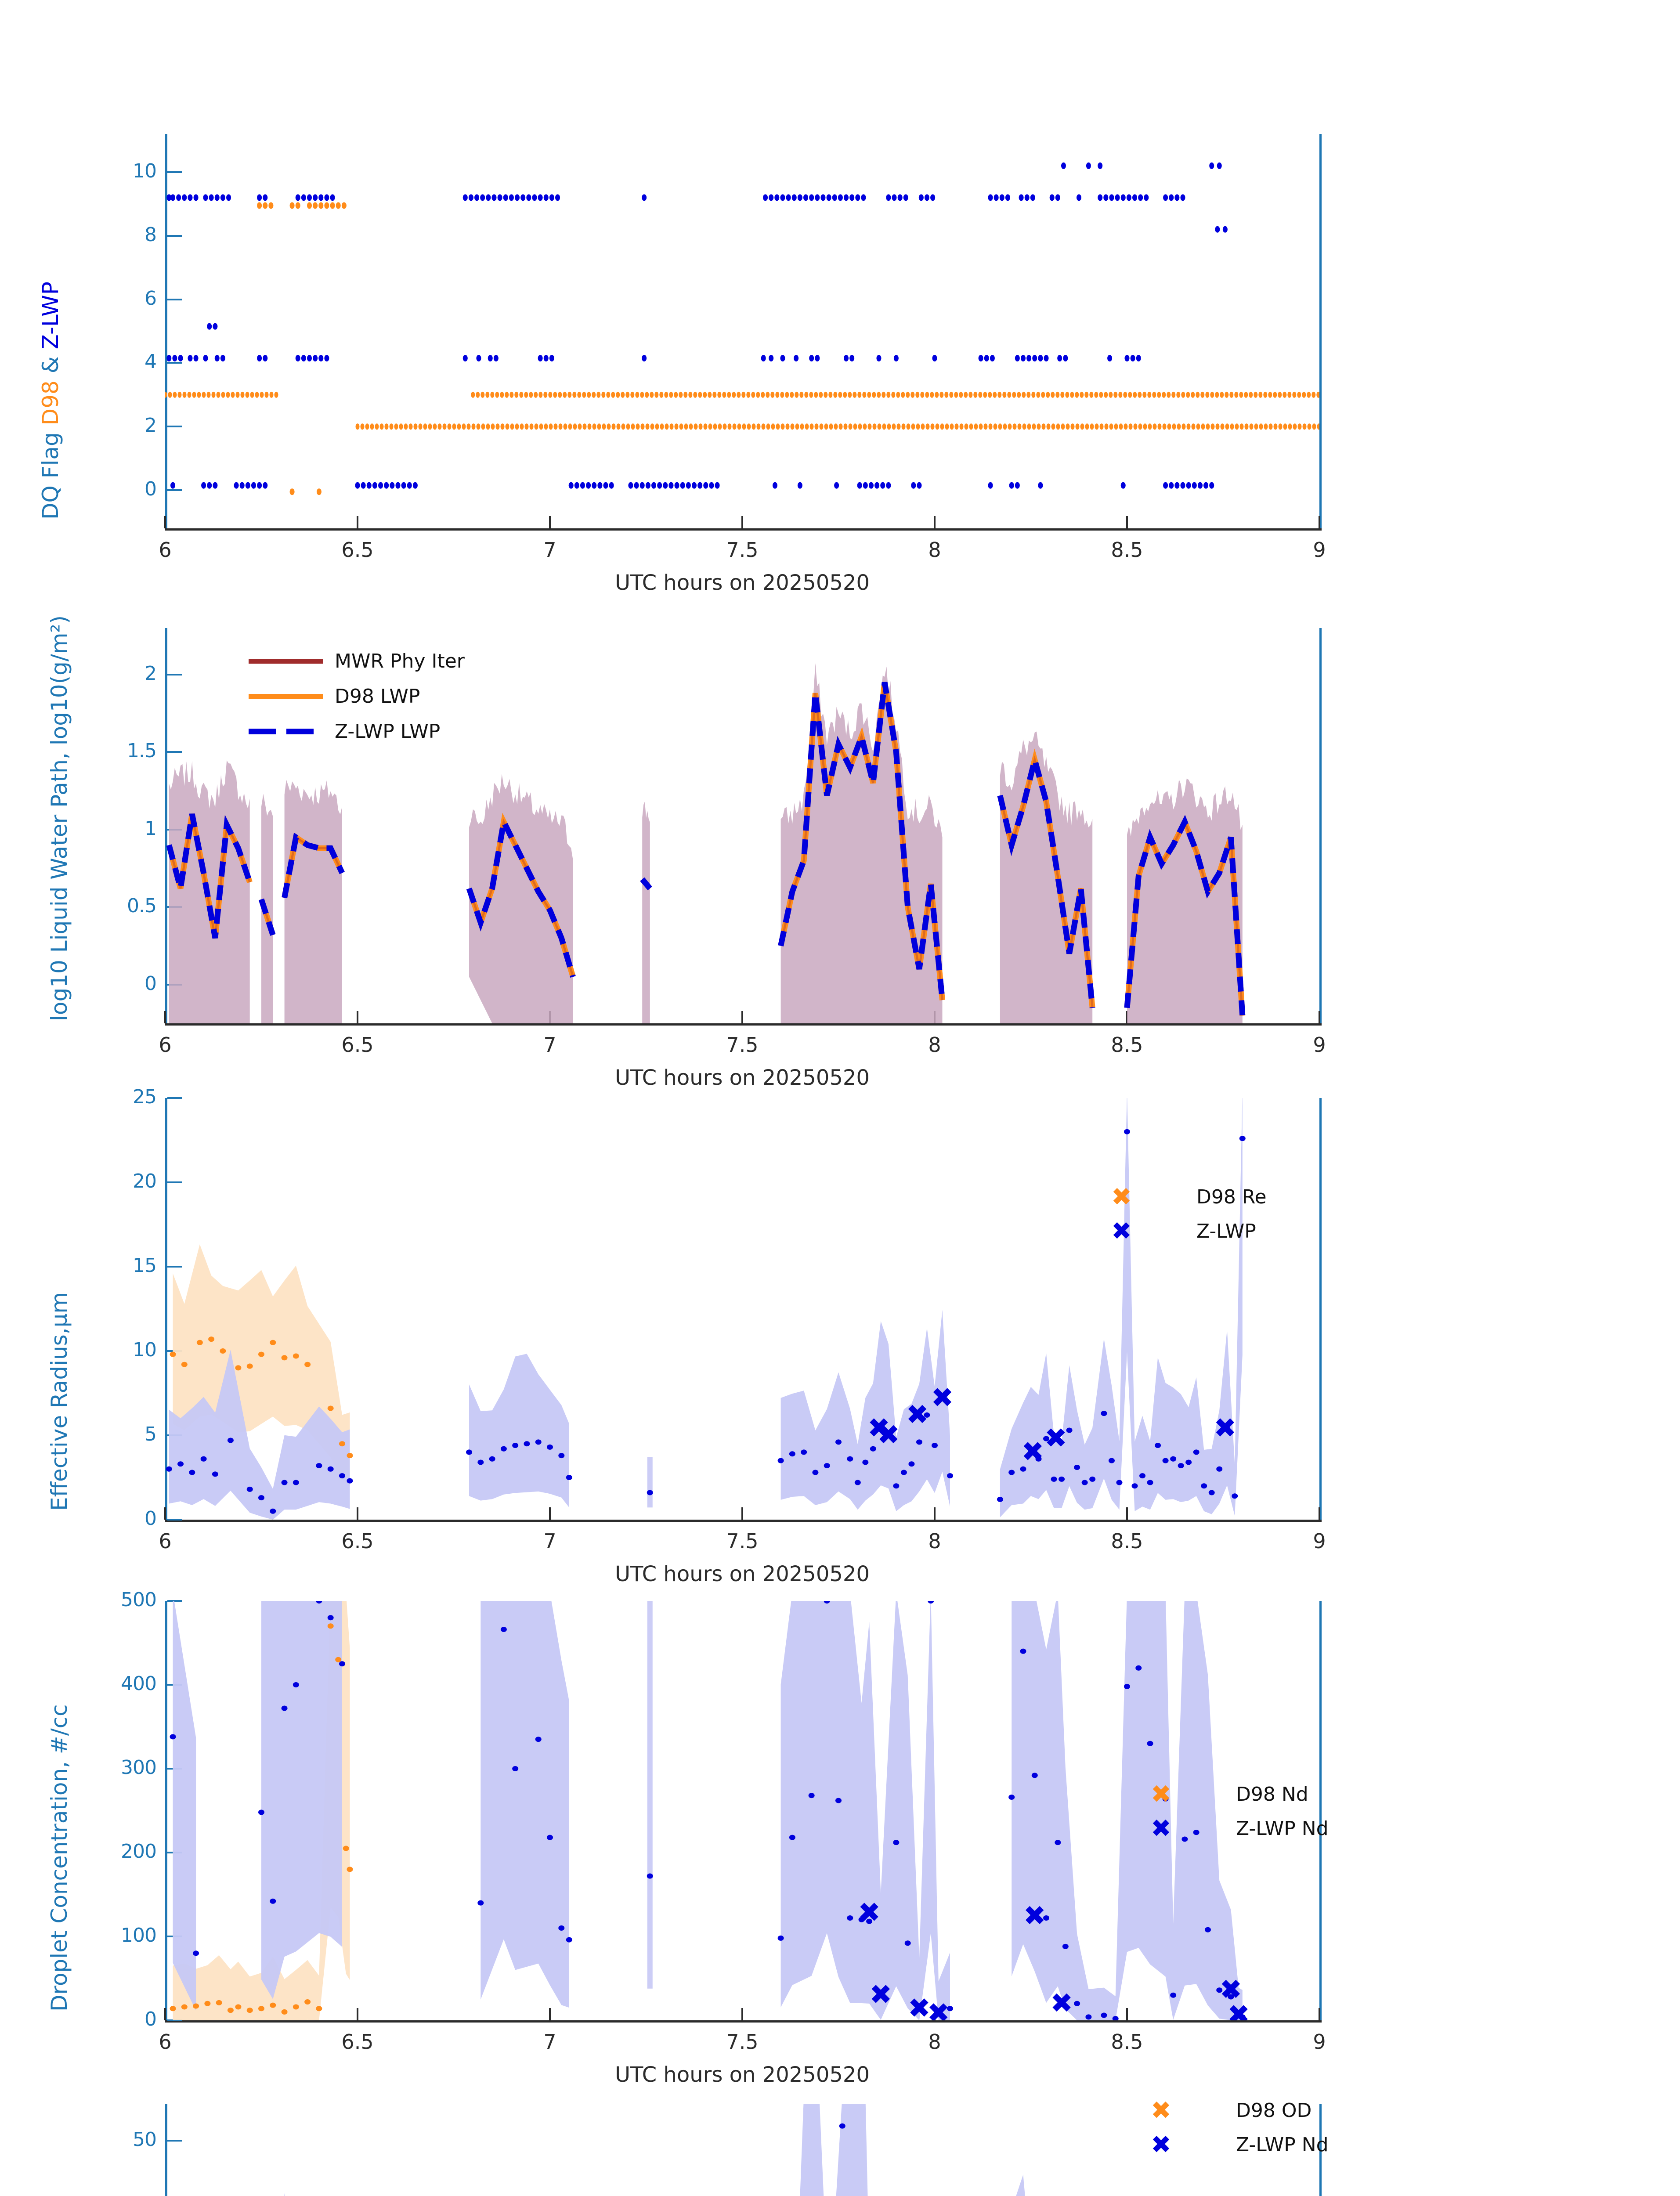  I want to click on legend-label: D98 OD, so click(1274, 2110).